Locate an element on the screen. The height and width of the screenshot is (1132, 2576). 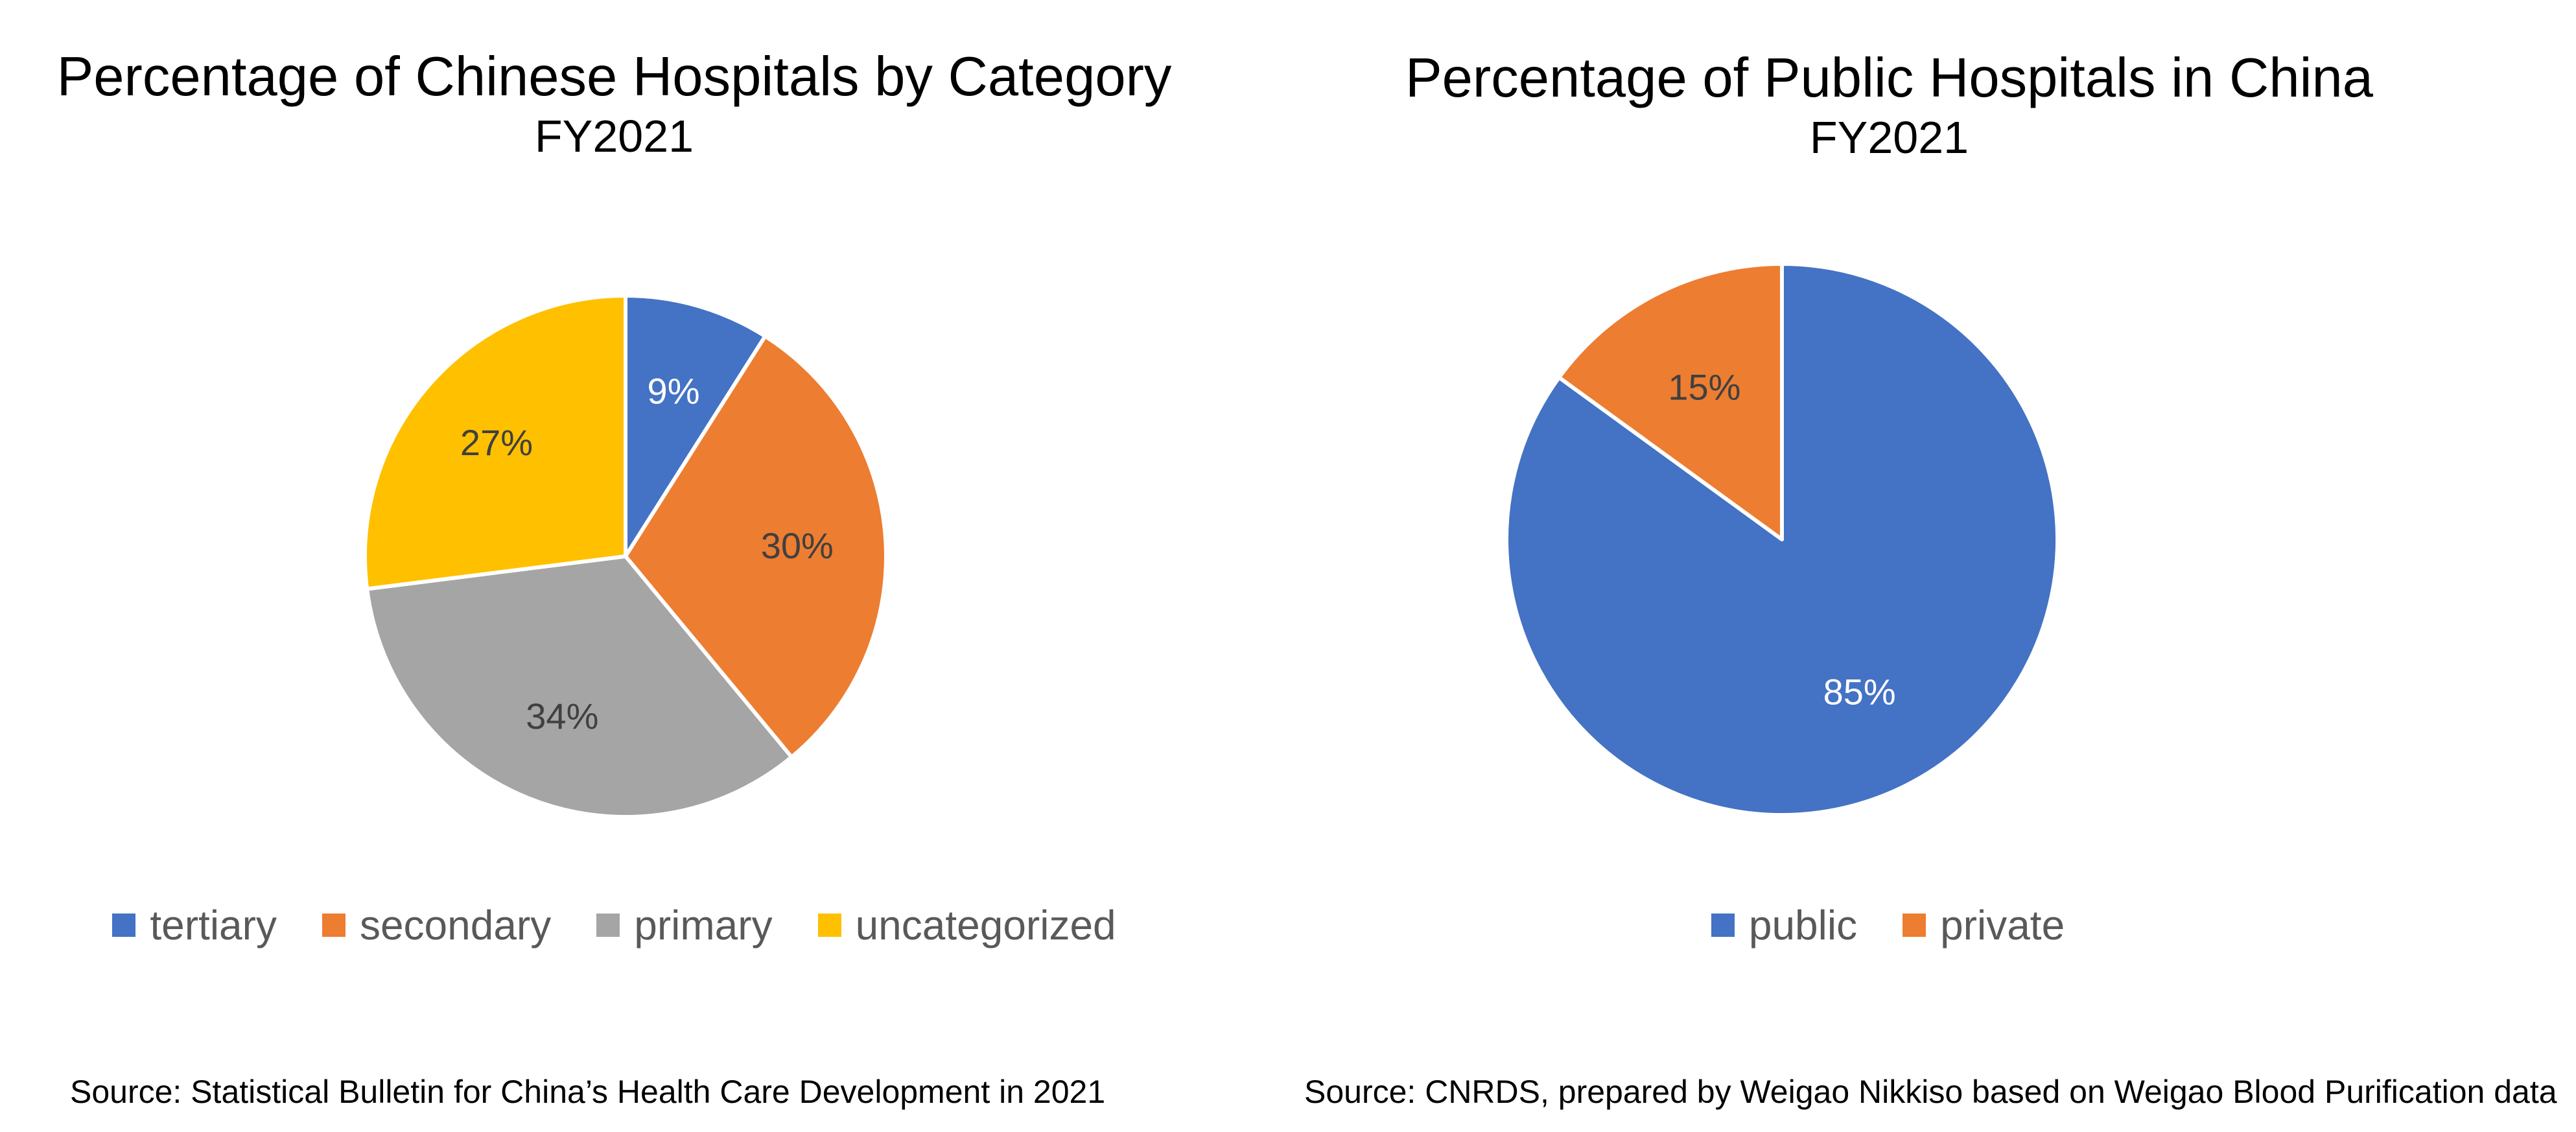
category-pie-chart: 9% 30% 34% 27% is located at coordinates (625, 556).